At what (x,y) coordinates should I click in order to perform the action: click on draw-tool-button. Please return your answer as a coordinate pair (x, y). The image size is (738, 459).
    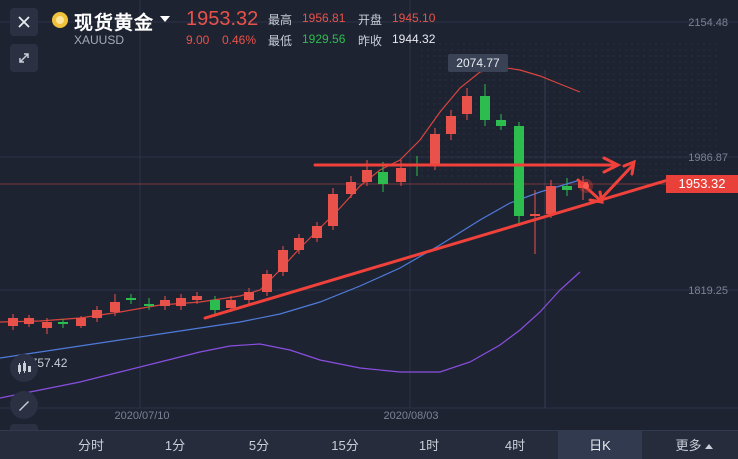
    Looking at the image, I should click on (24, 405).